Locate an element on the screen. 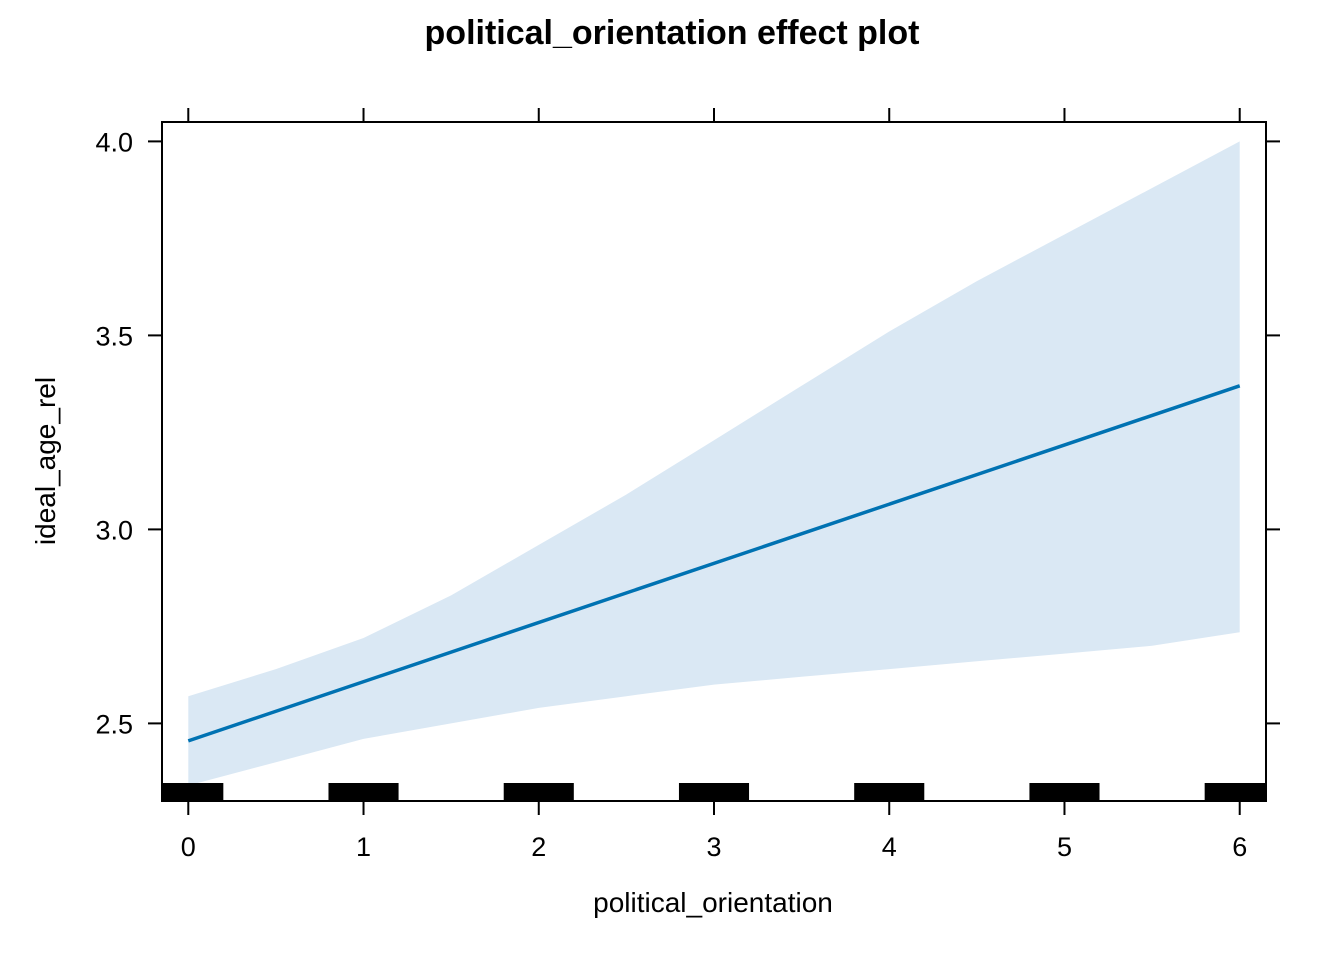 This screenshot has width=1344, height=960. y-axis-label: ideal_age_rel is located at coordinates (45, 461).